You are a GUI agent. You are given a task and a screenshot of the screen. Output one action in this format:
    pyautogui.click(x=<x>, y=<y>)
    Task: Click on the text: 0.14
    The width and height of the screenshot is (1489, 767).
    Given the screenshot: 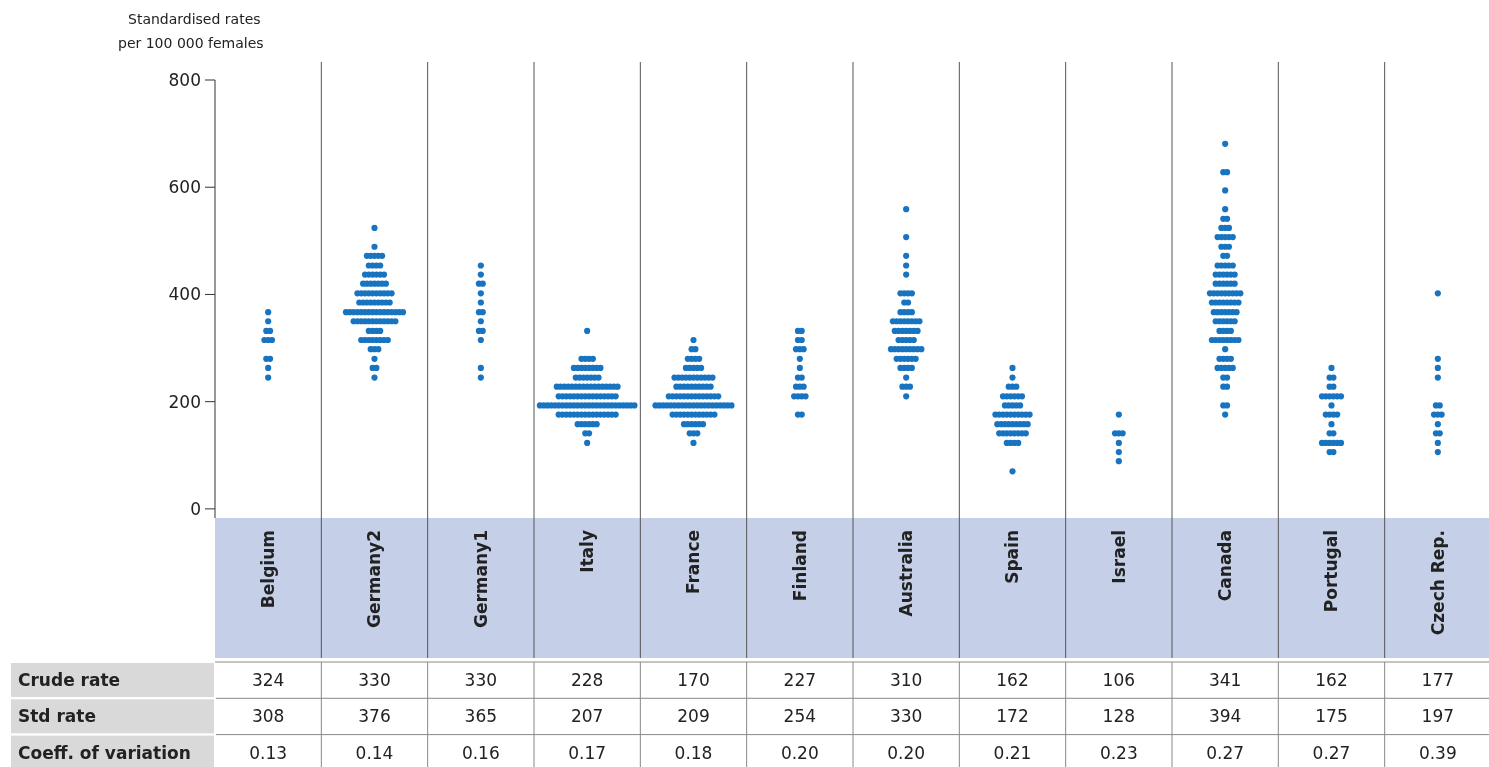 What is the action you would take?
    pyautogui.click(x=374, y=752)
    